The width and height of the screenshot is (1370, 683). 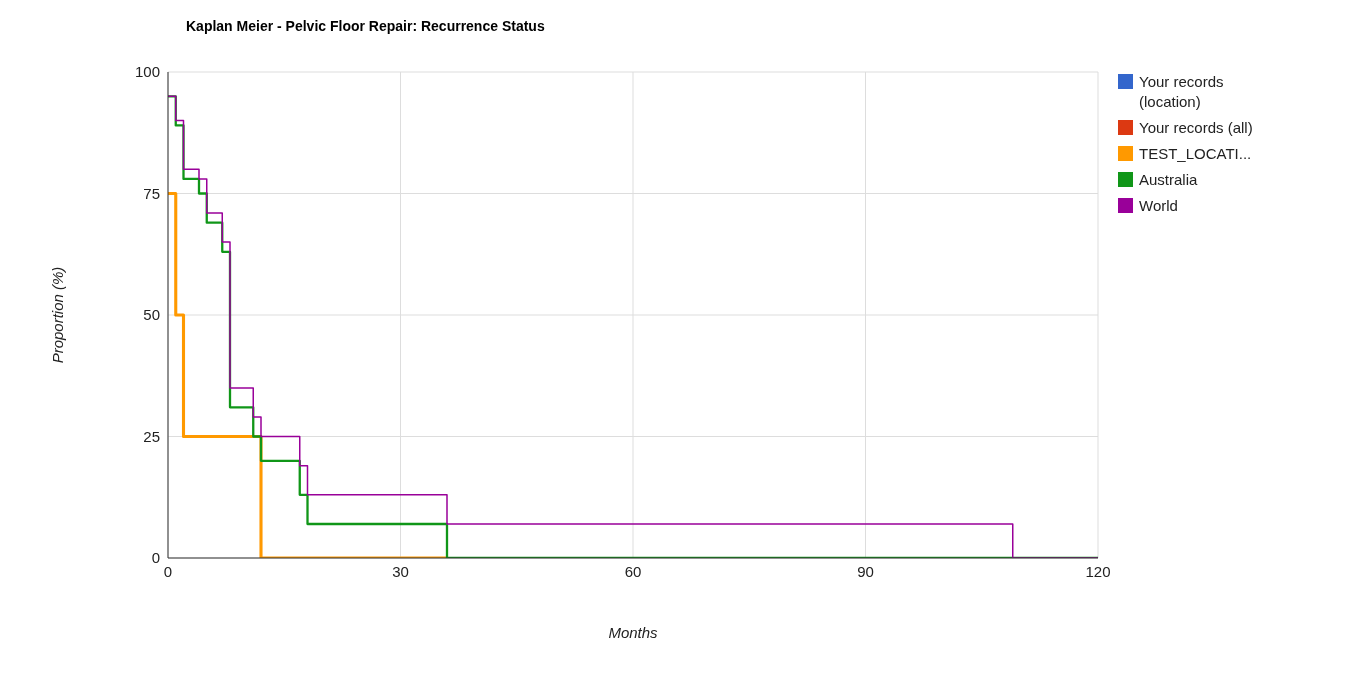 I want to click on x-tick-label: 0, so click(x=168, y=571).